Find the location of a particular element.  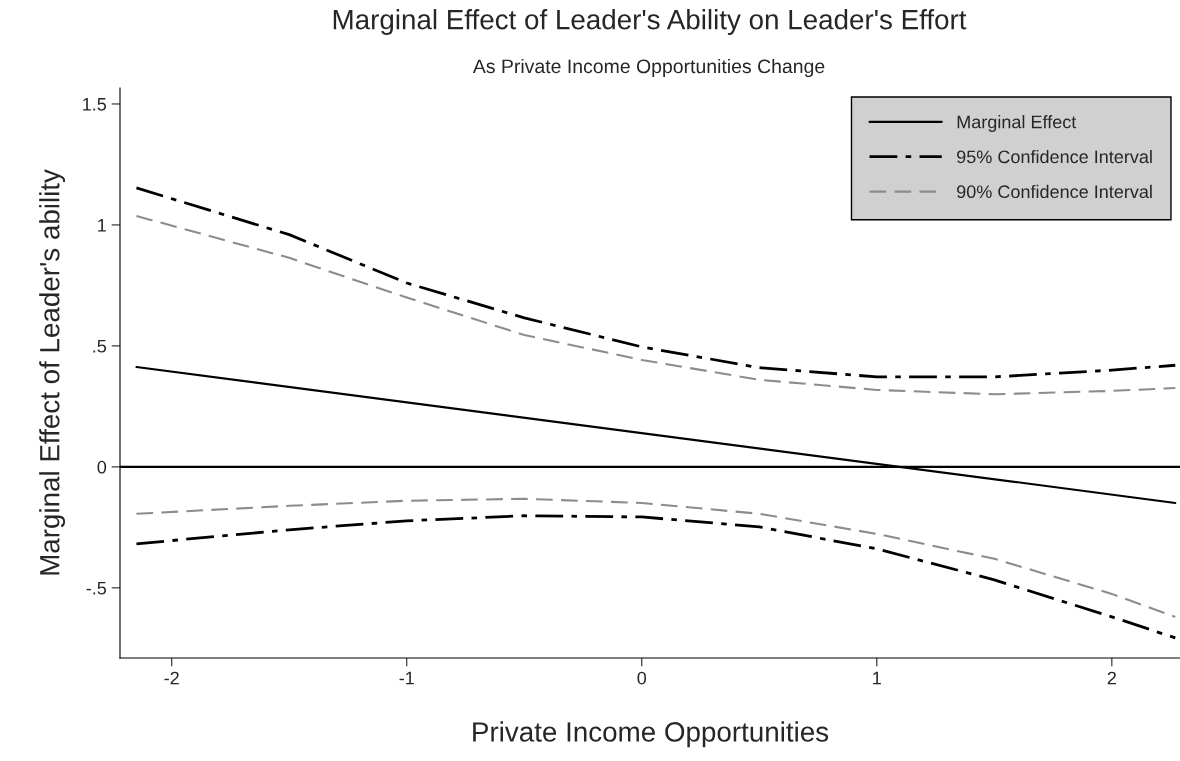

legend-label: Marginal Effect is located at coordinates (1017, 123).